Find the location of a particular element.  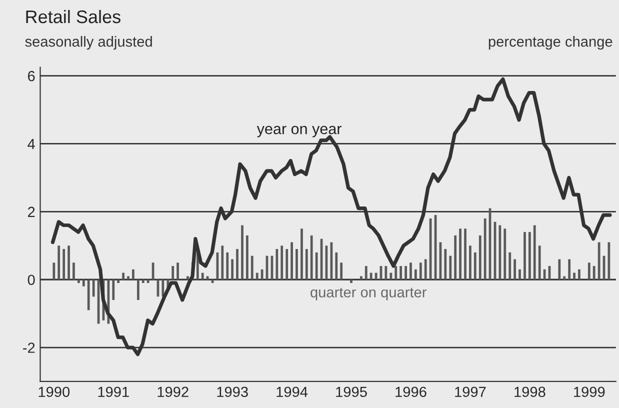

y-tick-label: -2 is located at coordinates (29, 347).